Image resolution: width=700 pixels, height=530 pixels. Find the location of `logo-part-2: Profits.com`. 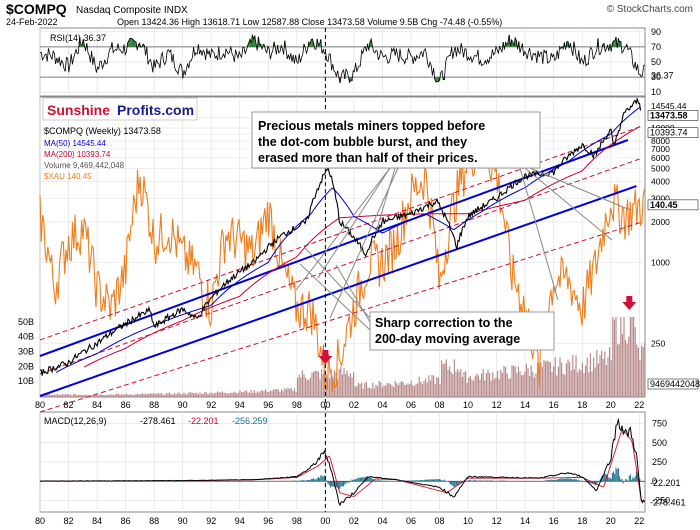

logo-part-2: Profits.com is located at coordinates (155, 110).